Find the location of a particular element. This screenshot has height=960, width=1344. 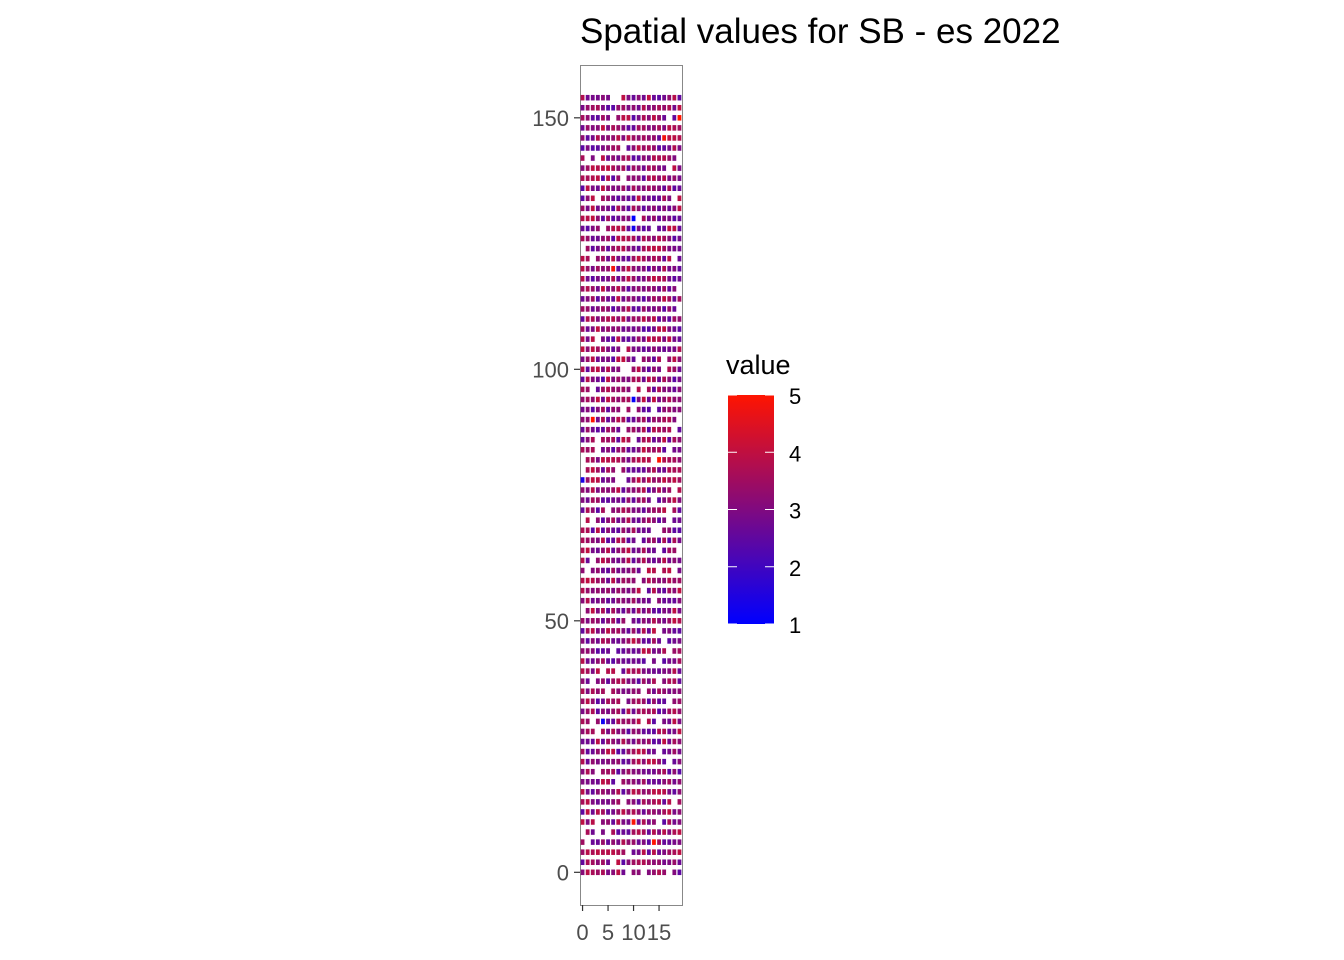

x-tick-label: 0 is located at coordinates (582, 932).